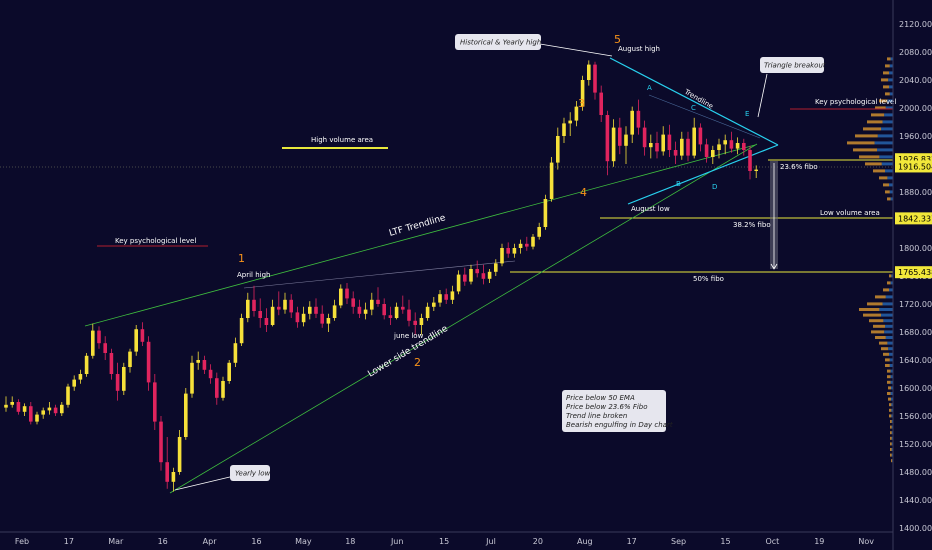  What do you see at coordinates (915, 304) in the screenshot?
I see `price-tick-label: 1720.000` at bounding box center [915, 304].